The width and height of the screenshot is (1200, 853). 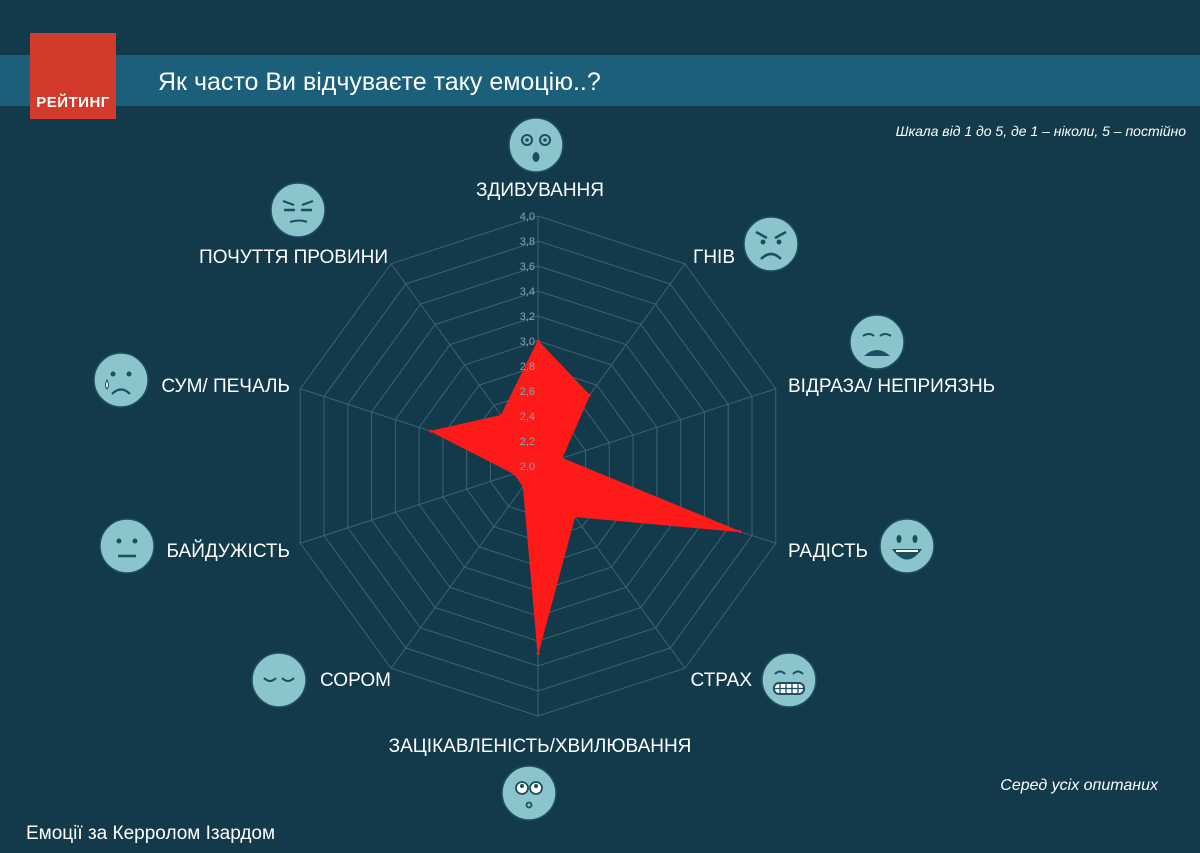 What do you see at coordinates (1079, 785) in the screenshot?
I see `footer-sample-note: Серед усіх опитаних` at bounding box center [1079, 785].